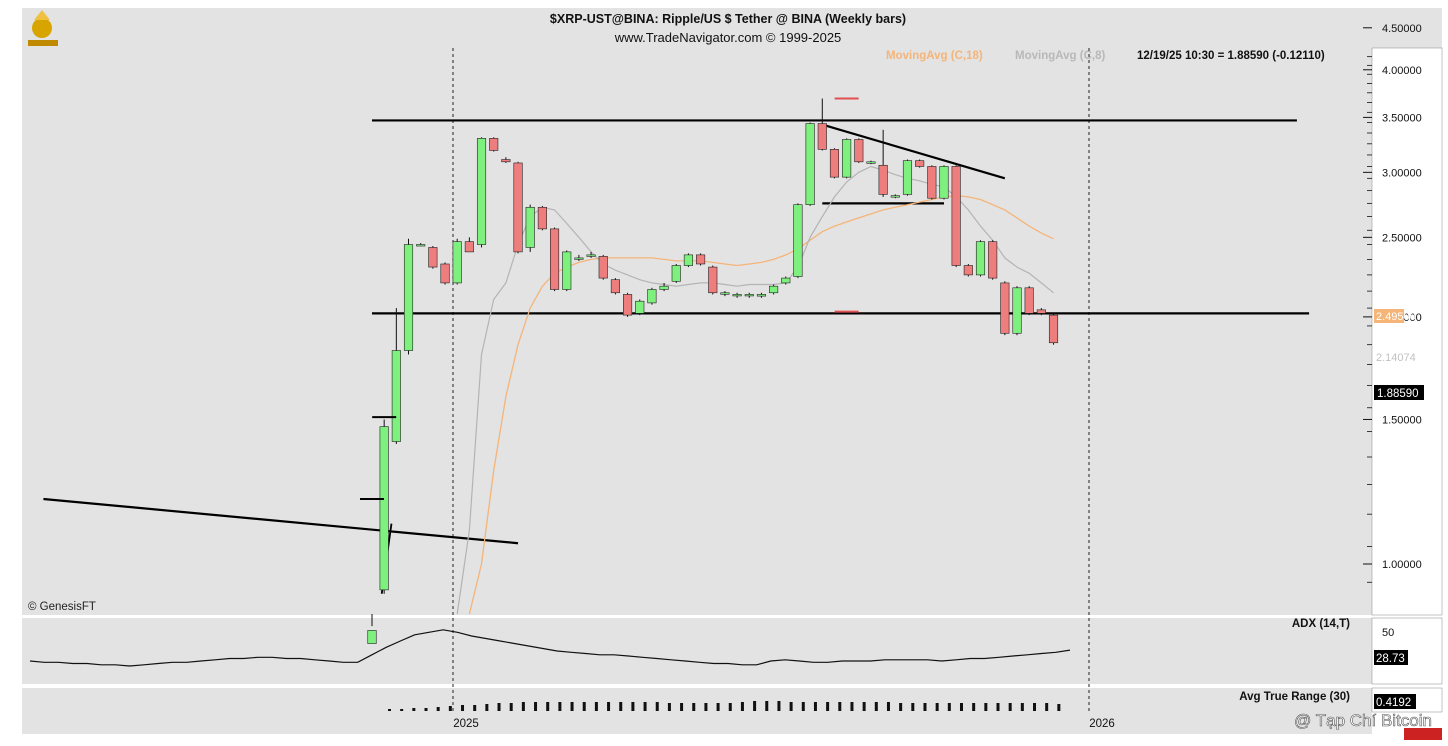 Image resolution: width=1448 pixels, height=746 pixels. I want to click on atr-panel, so click(697, 700).